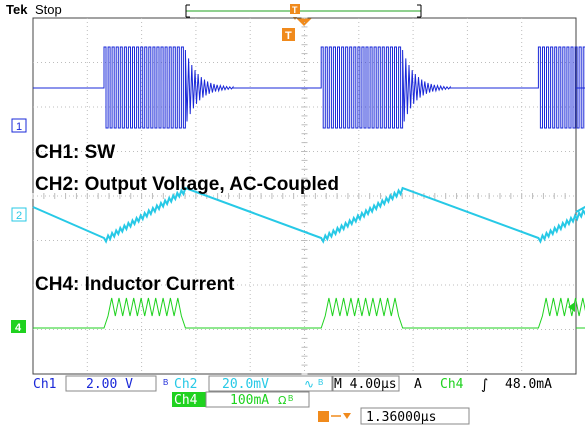 The width and height of the screenshot is (585, 428). Describe the element at coordinates (309, 313) in the screenshot. I see `ch4-trace` at that location.